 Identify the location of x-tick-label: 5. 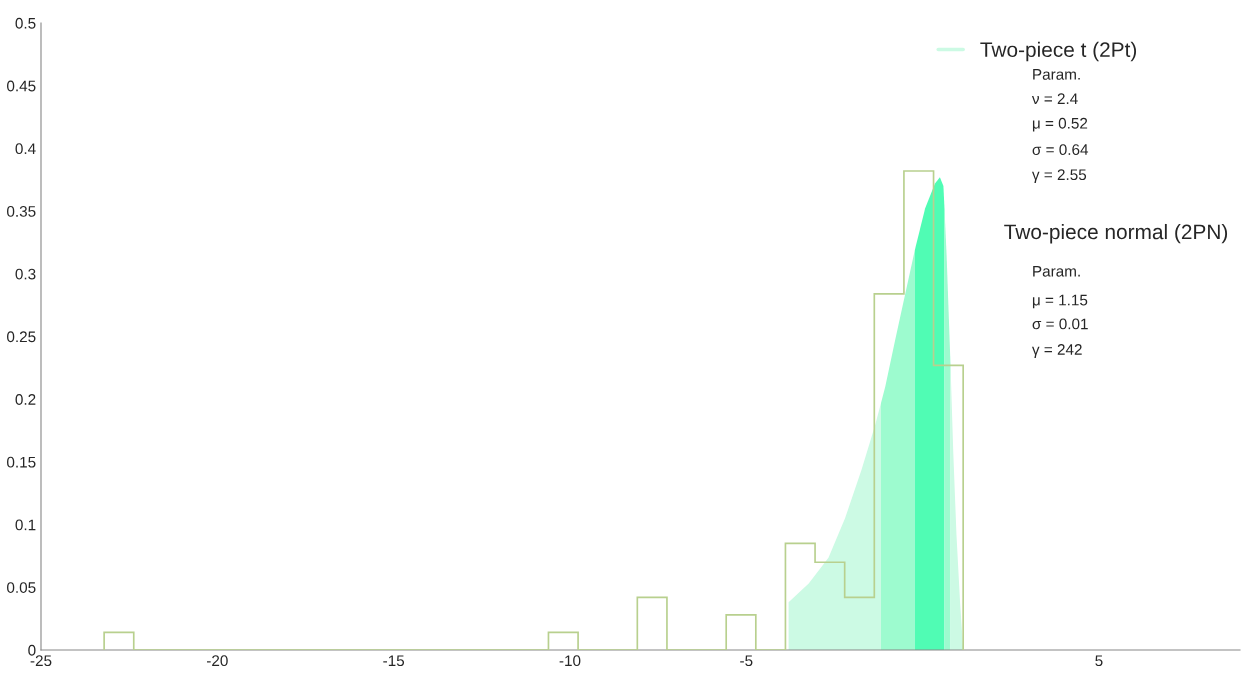
(1099, 661).